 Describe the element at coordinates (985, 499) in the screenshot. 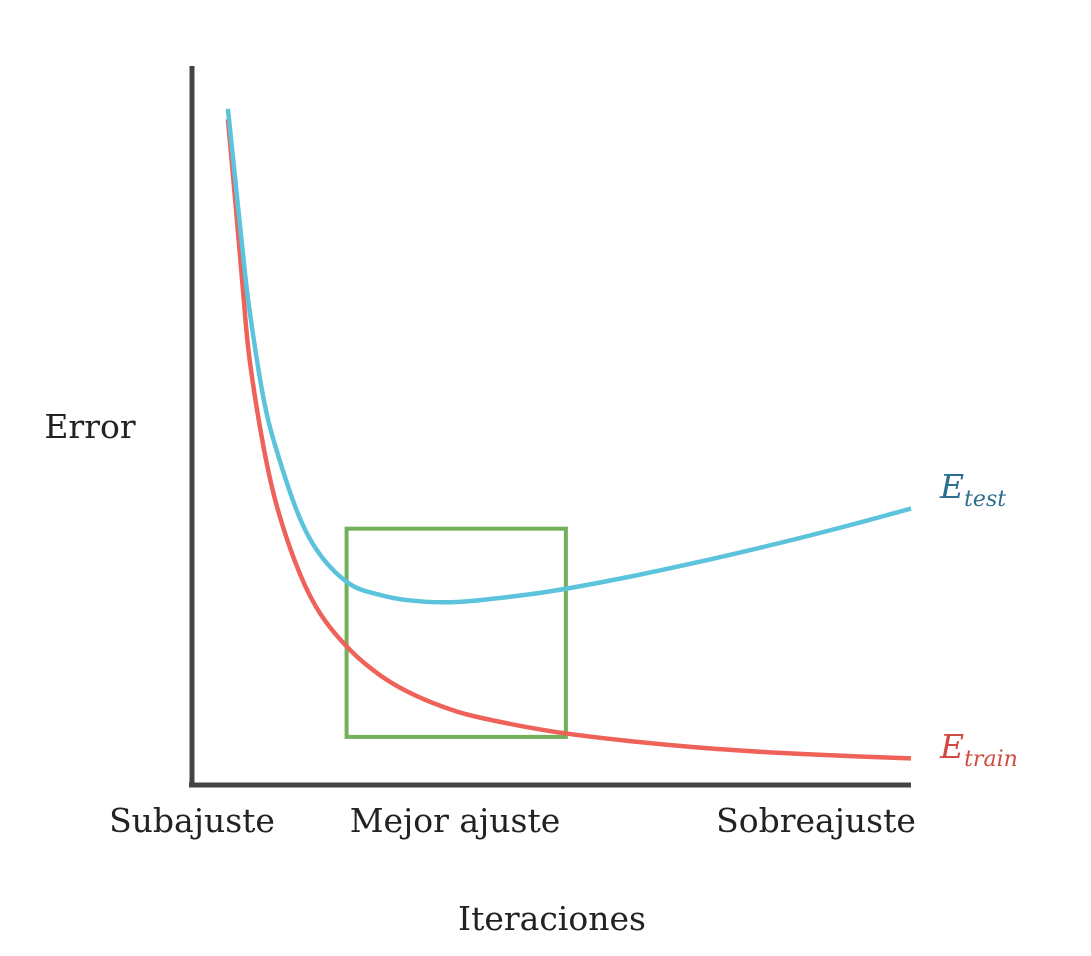

I see `series-label-test-sub: test` at that location.